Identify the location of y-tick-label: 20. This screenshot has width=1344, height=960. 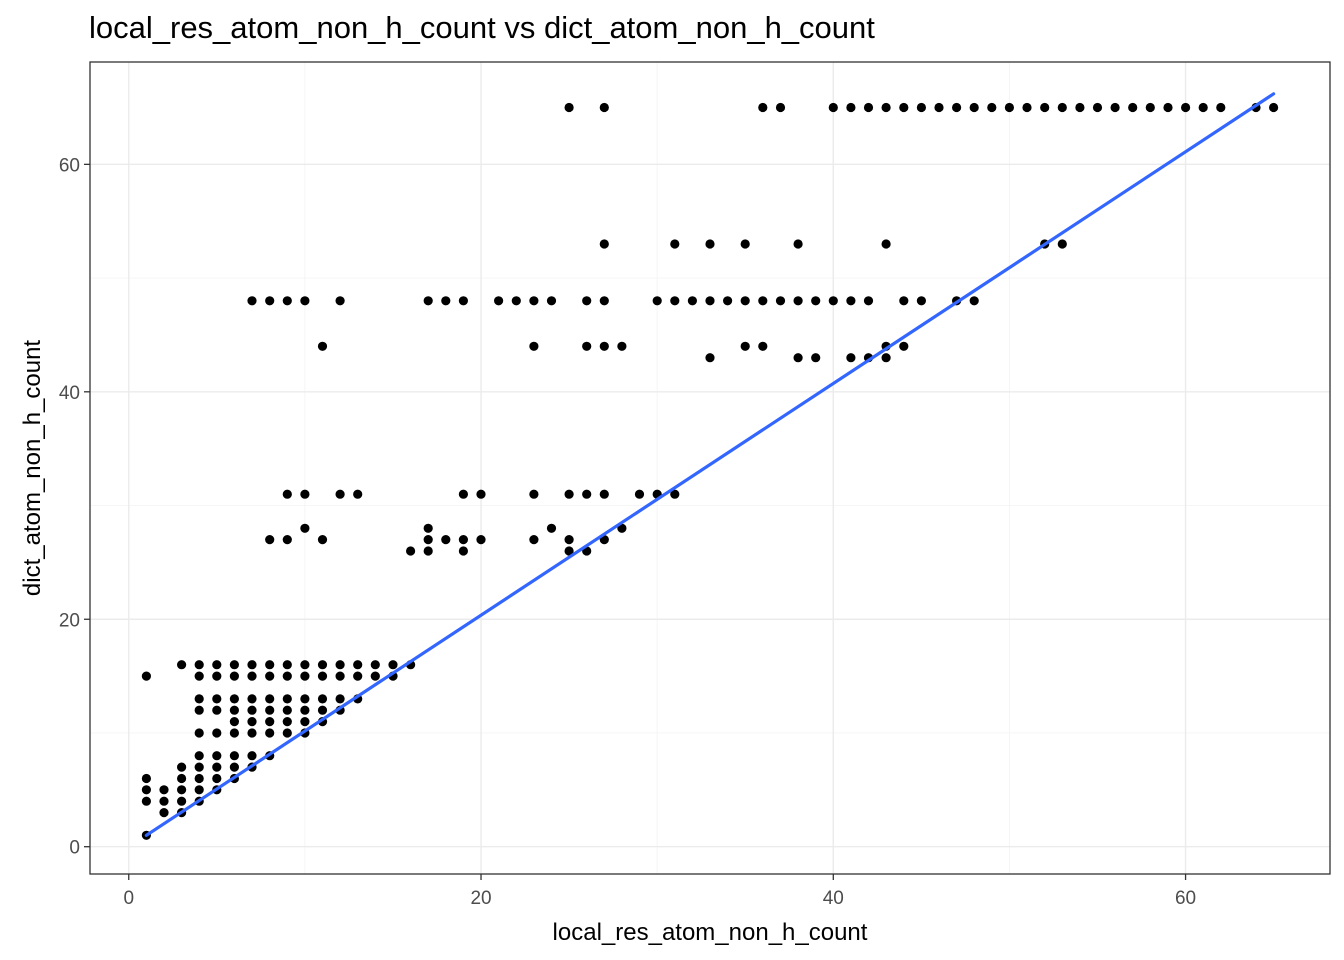
(69, 620).